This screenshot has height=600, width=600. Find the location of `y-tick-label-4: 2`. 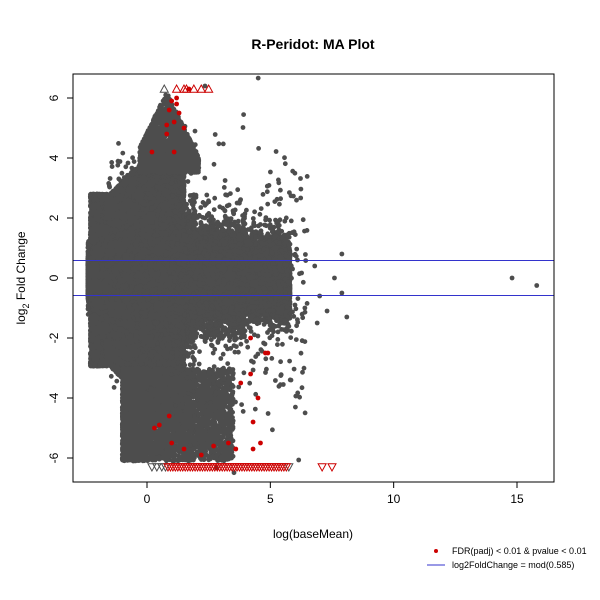

y-tick-label-4: 2 is located at coordinates (54, 217).